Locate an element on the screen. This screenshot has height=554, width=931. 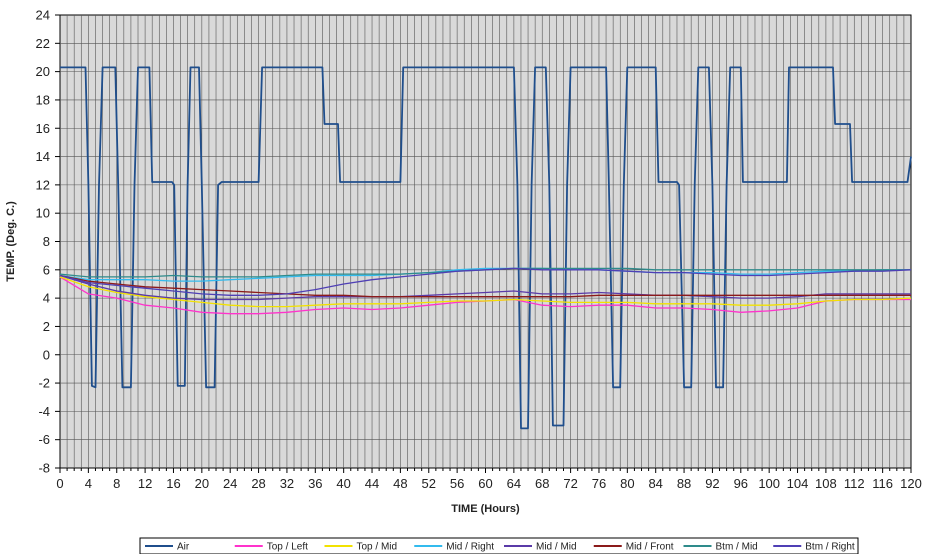
legend-label: Mid / Right is located at coordinates (470, 547).